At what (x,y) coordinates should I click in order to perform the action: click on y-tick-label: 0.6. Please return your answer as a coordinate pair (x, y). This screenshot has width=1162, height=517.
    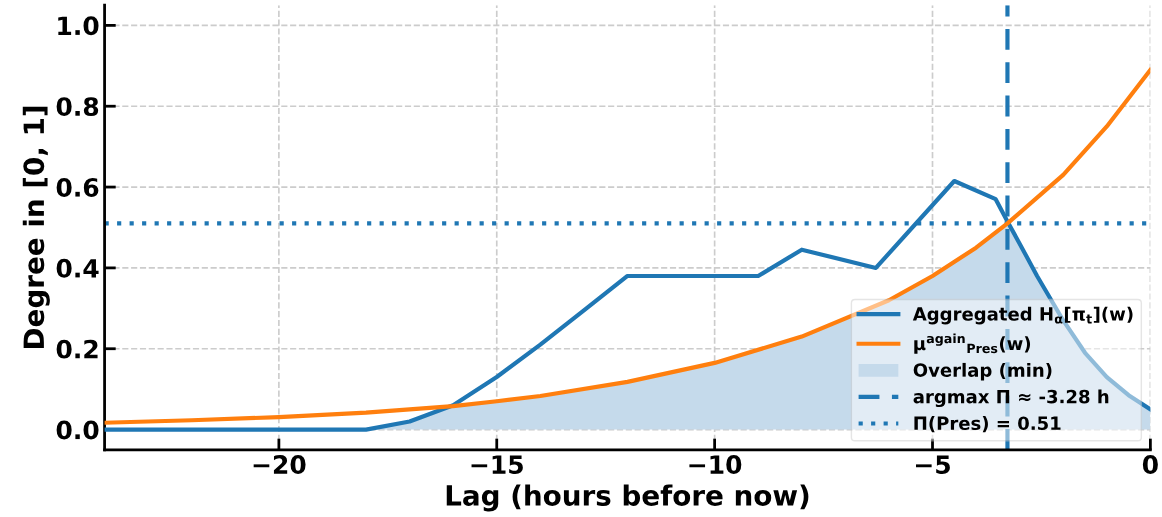
    Looking at the image, I should click on (77, 187).